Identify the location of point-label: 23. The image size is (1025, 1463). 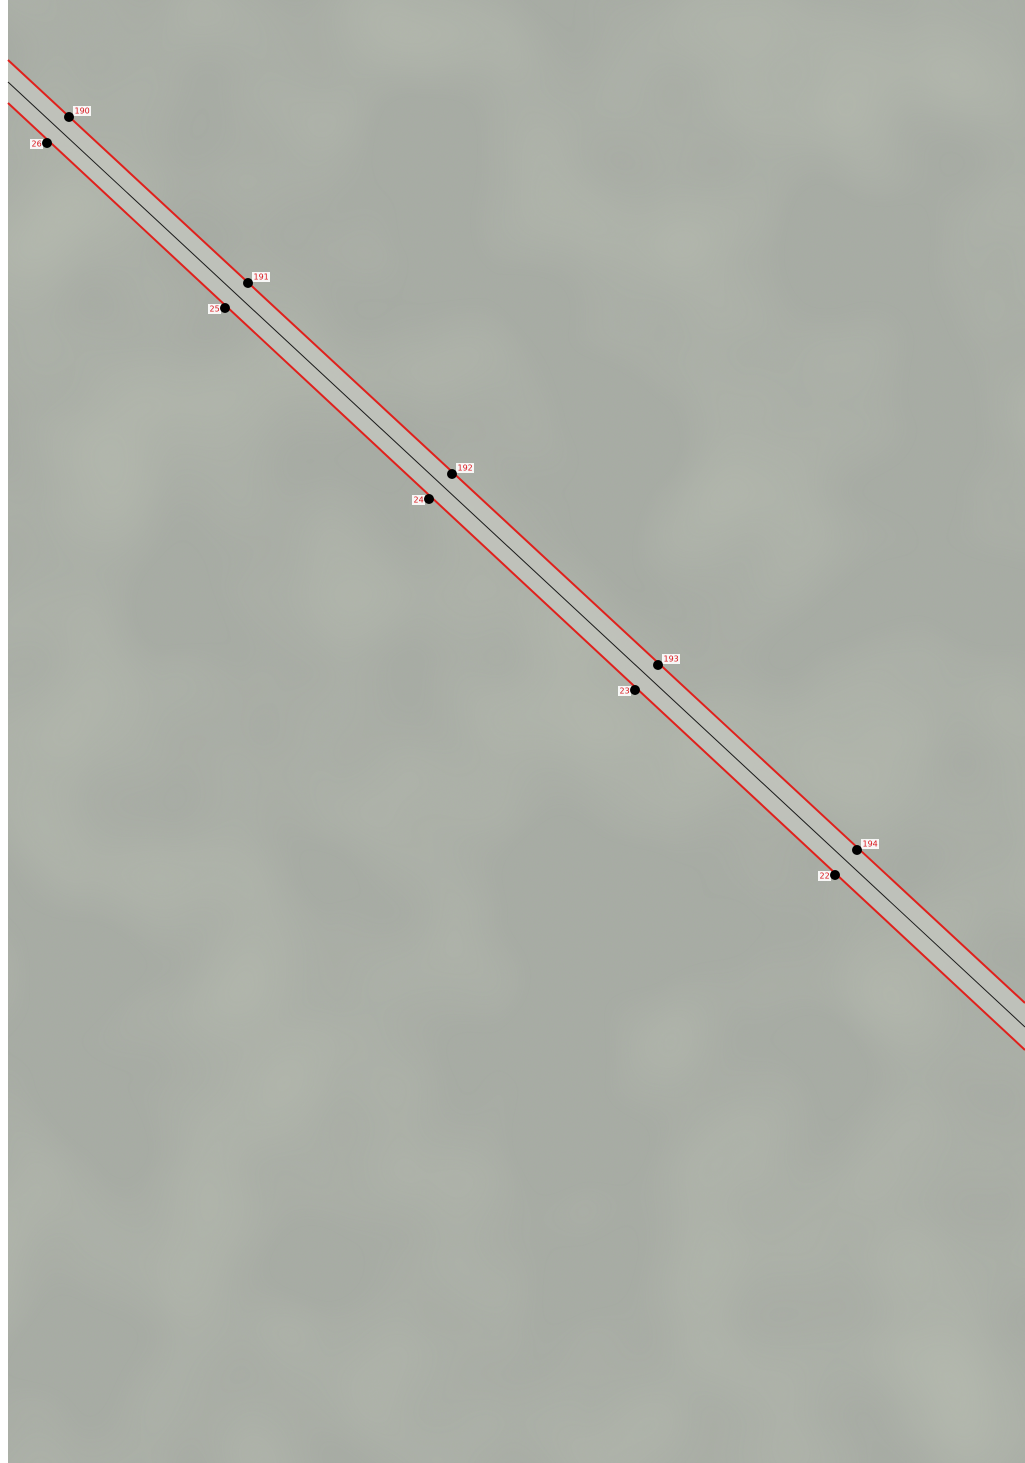
(625, 691).